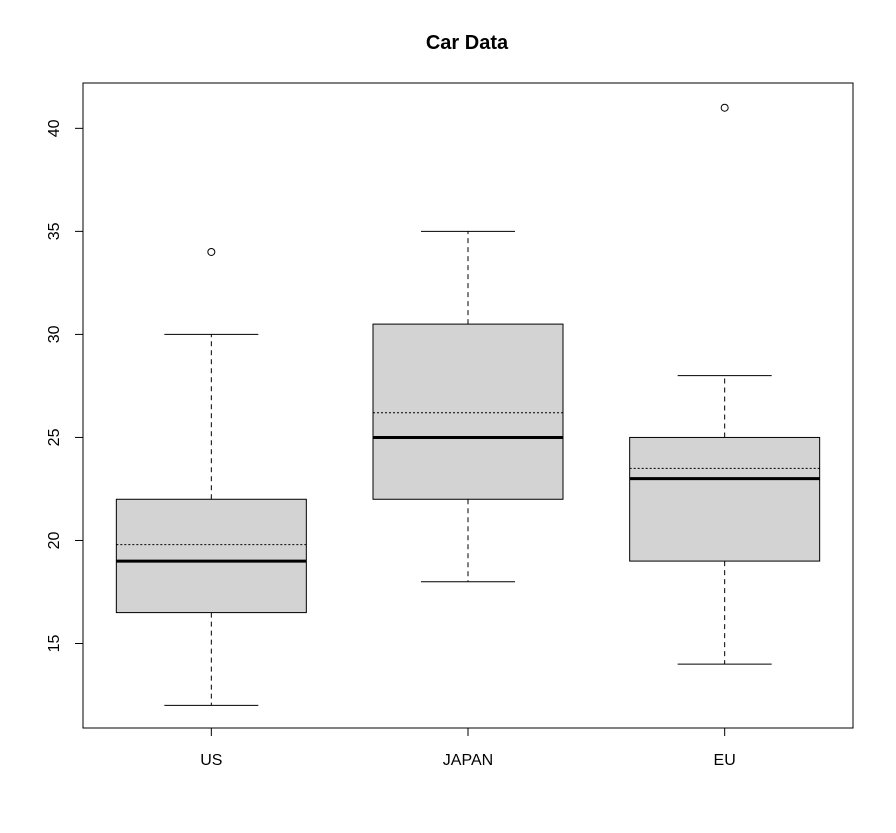  What do you see at coordinates (54, 644) in the screenshot?
I see `y-tick-label: 15` at bounding box center [54, 644].